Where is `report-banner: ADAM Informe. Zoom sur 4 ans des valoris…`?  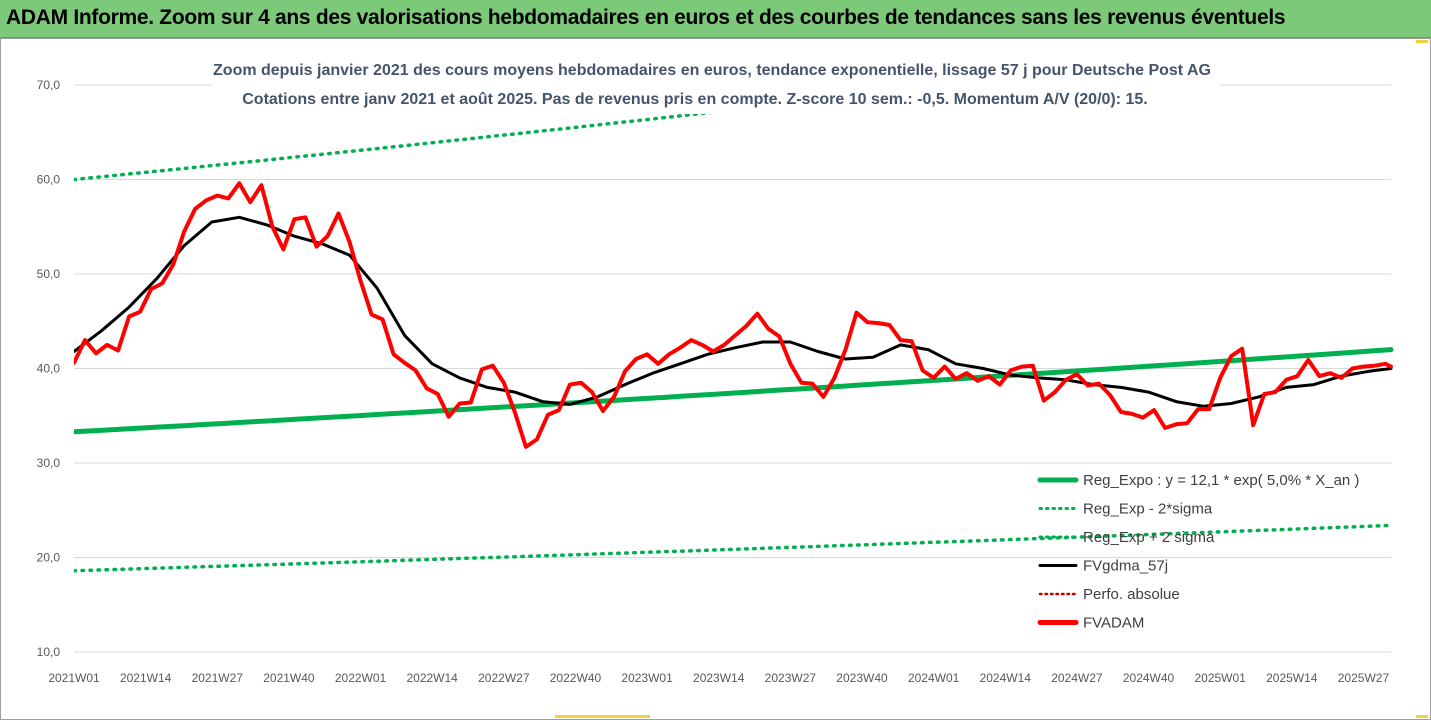 report-banner: ADAM Informe. Zoom sur 4 ans des valoris… is located at coordinates (715, 19).